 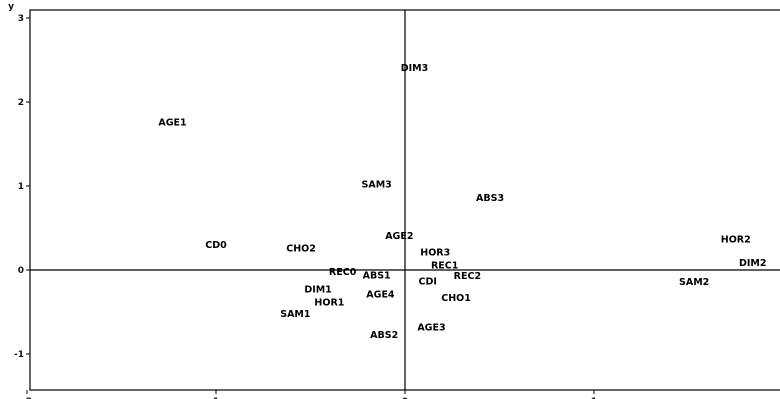 I want to click on x-tick-label: -2, so click(x=27, y=398).